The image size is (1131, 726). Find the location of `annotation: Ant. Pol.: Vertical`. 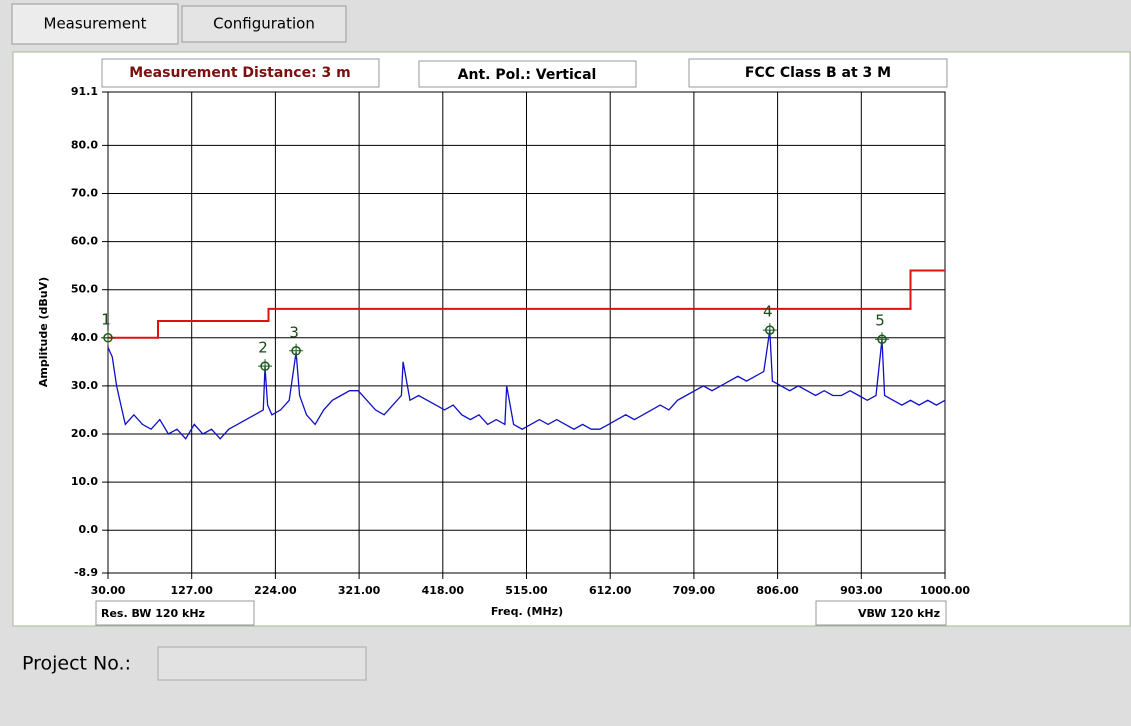

annotation: Ant. Pol.: Vertical is located at coordinates (527, 75).